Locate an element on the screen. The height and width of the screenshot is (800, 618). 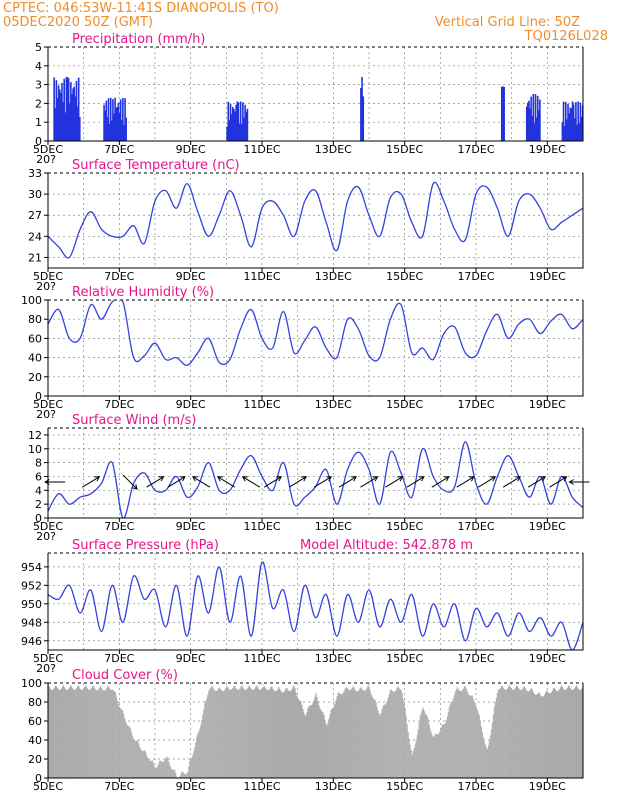
wind-xtick-cut: 20? is located at coordinates (46, 536).